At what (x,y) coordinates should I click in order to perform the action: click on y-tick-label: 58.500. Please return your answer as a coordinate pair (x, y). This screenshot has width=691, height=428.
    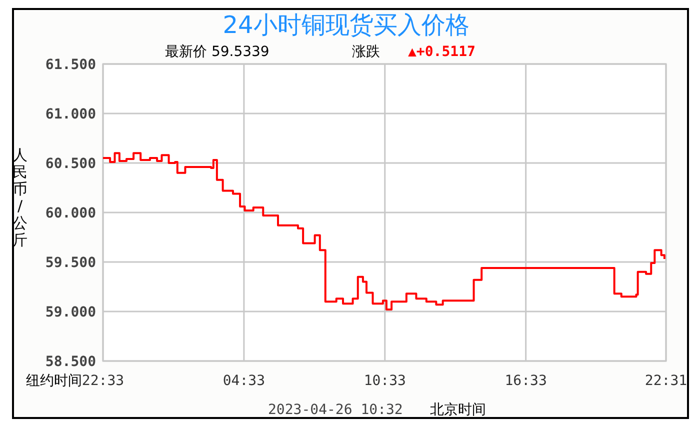
    Looking at the image, I should click on (70, 362).